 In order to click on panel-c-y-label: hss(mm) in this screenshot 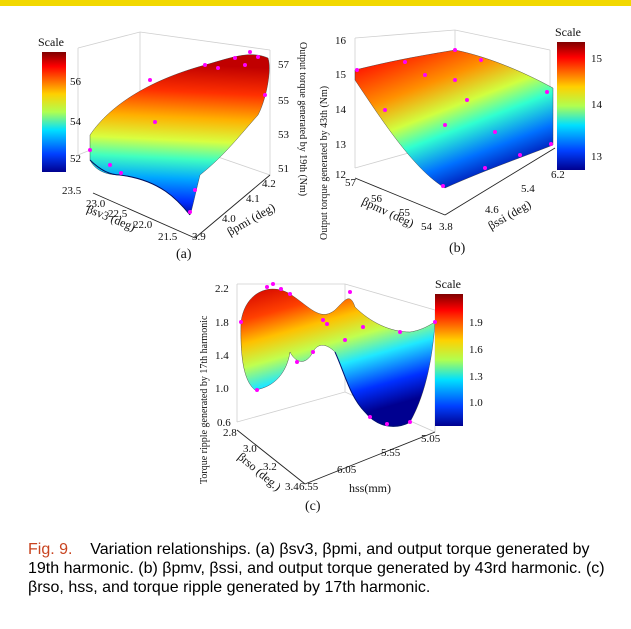, I will do `click(370, 488)`.